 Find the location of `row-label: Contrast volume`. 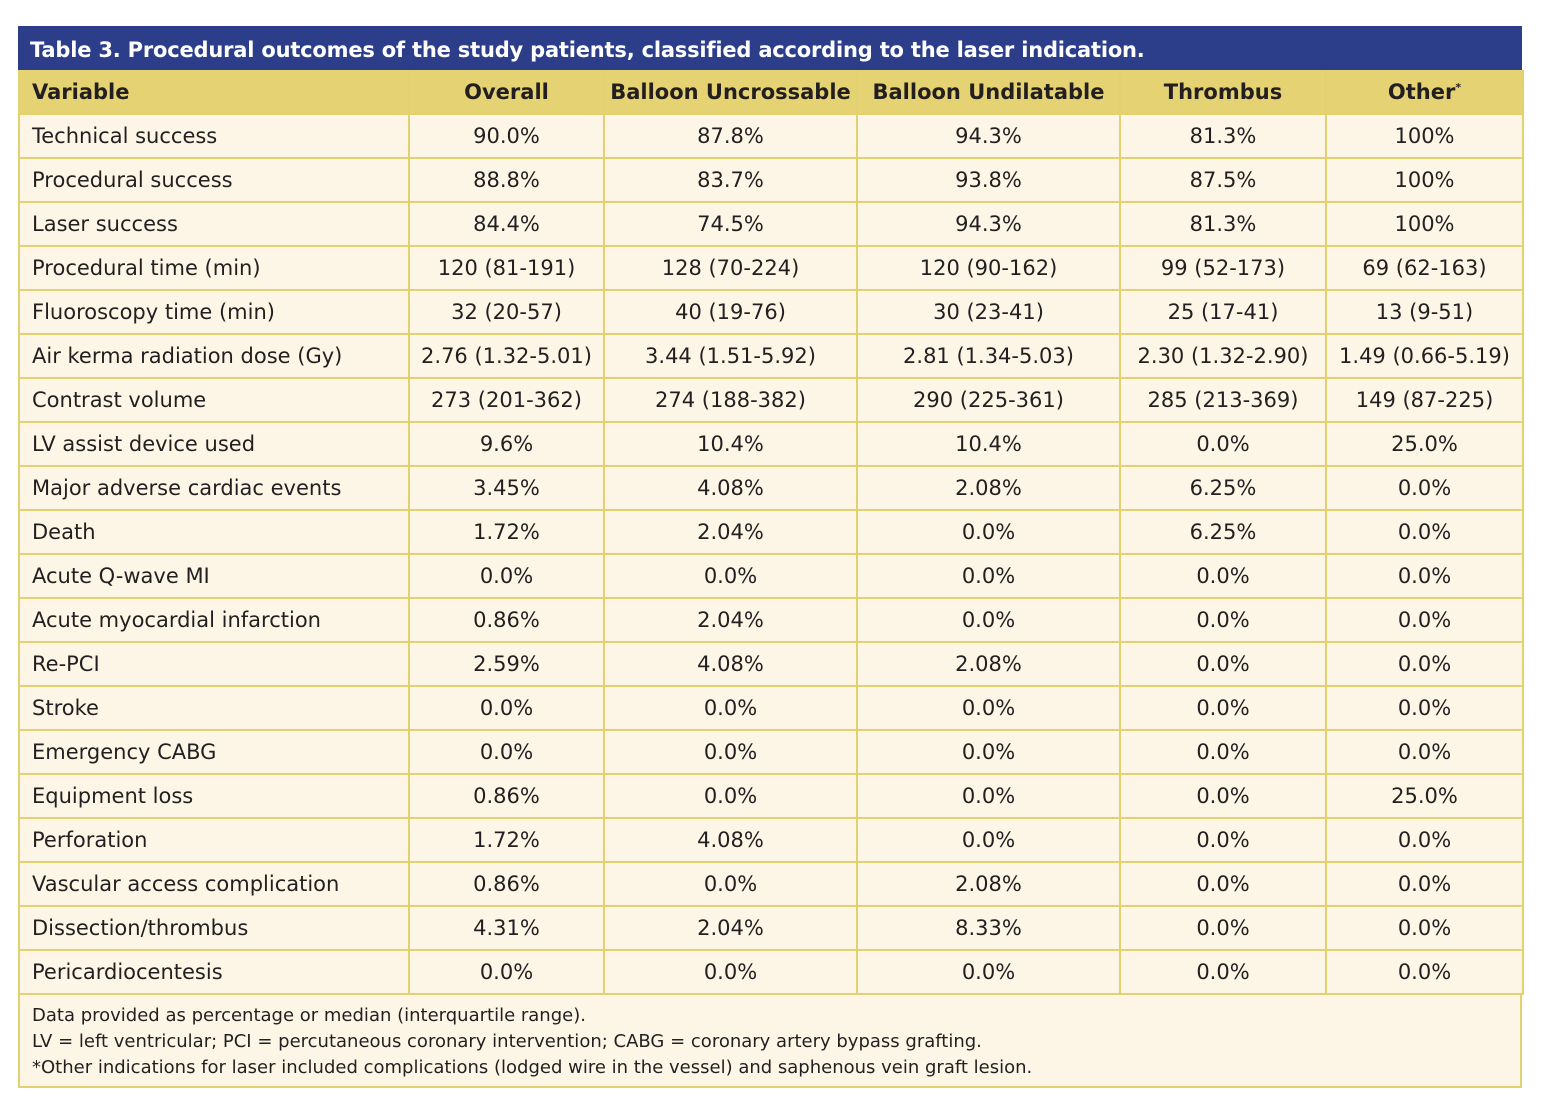

row-label: Contrast volume is located at coordinates (214, 400).